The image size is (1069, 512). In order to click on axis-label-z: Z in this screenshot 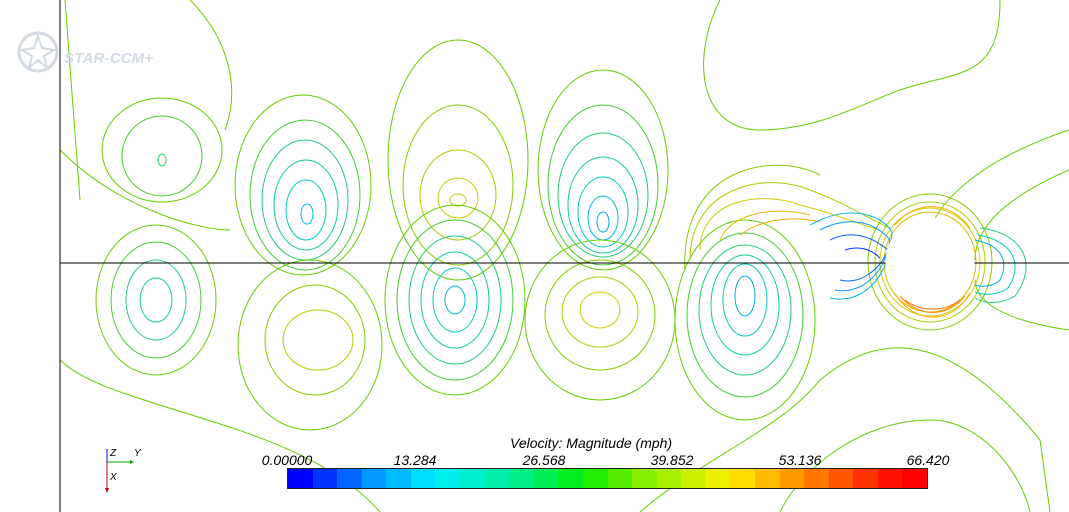, I will do `click(113, 453)`.